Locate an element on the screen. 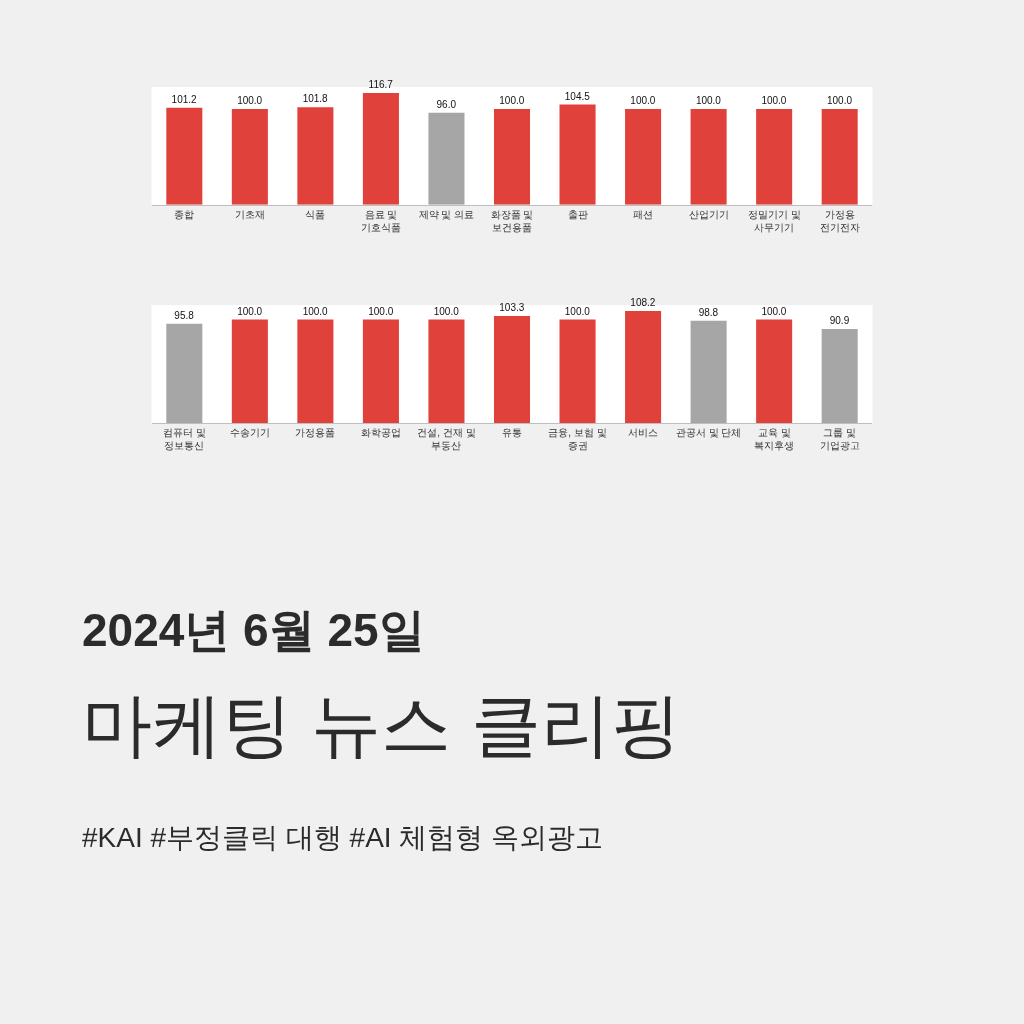 Image resolution: width=1024 pixels, height=1024 pixels. x-tick-label: 정밀기기 및 사무기기 is located at coordinates (774, 220).